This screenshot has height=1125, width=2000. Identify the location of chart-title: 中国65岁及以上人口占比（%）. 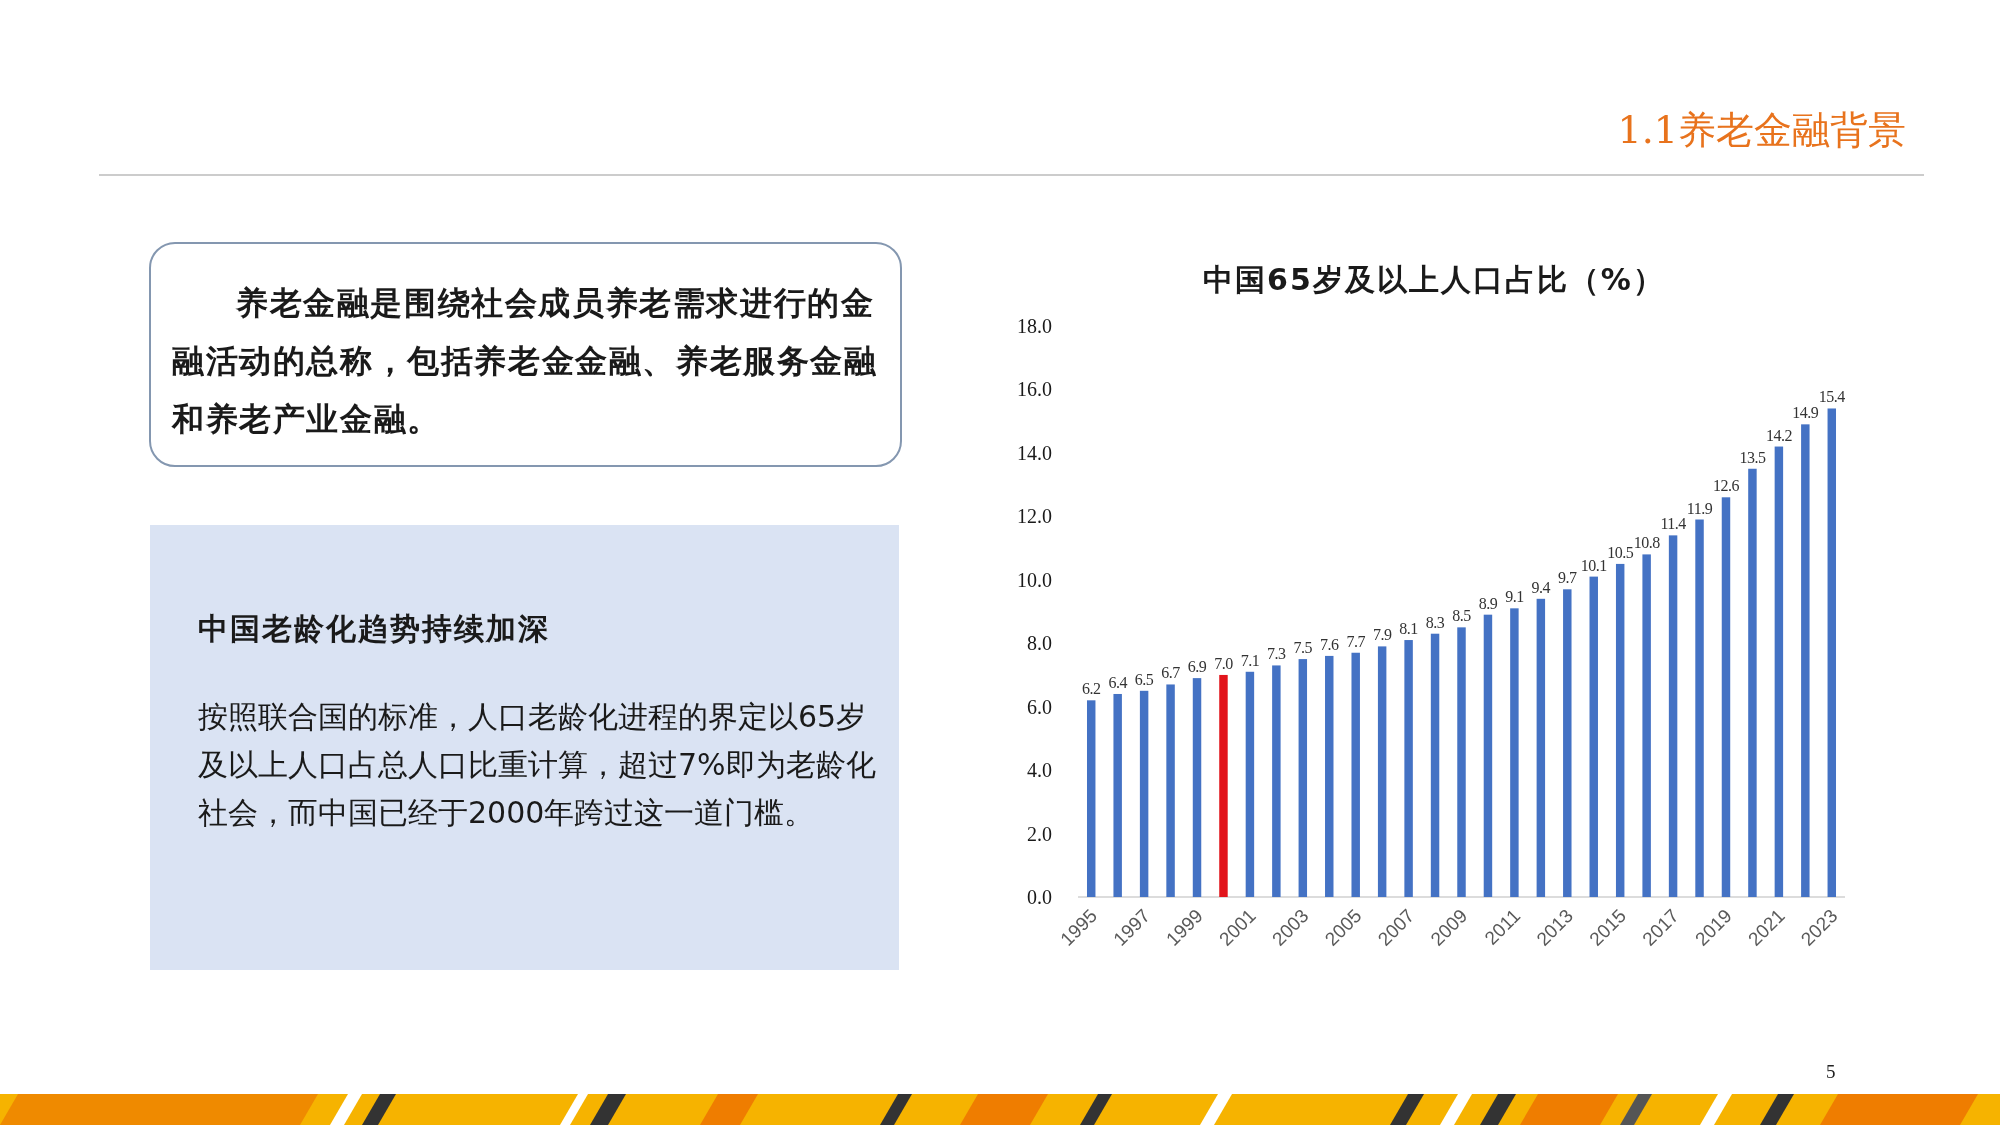
(1434, 279).